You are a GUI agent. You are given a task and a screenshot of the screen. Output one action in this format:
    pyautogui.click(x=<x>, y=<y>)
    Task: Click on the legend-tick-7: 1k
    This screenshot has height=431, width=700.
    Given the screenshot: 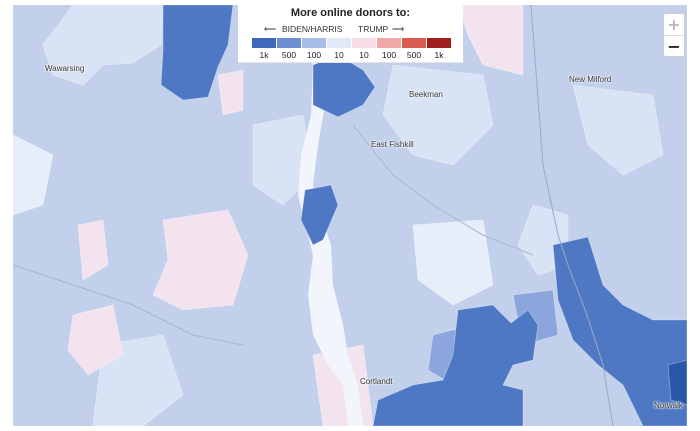 What is the action you would take?
    pyautogui.click(x=439, y=55)
    